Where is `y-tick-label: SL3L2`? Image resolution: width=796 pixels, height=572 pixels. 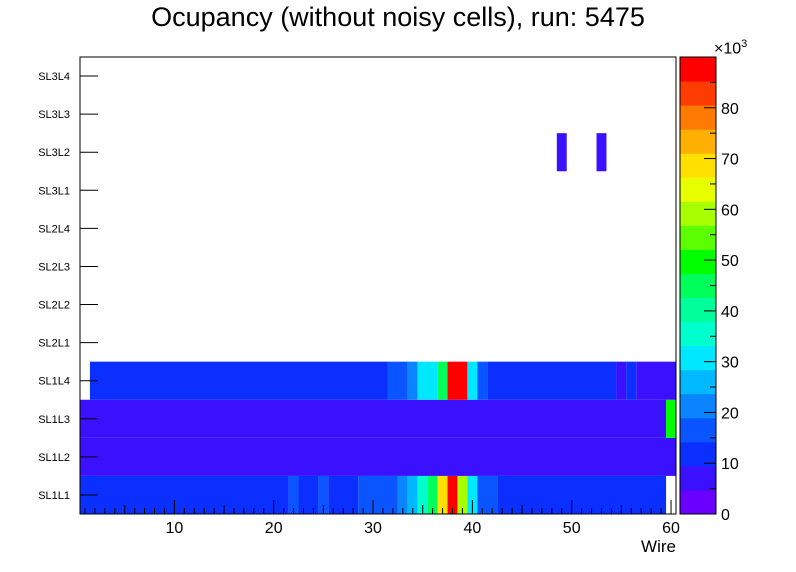
y-tick-label: SL3L2 is located at coordinates (54, 153).